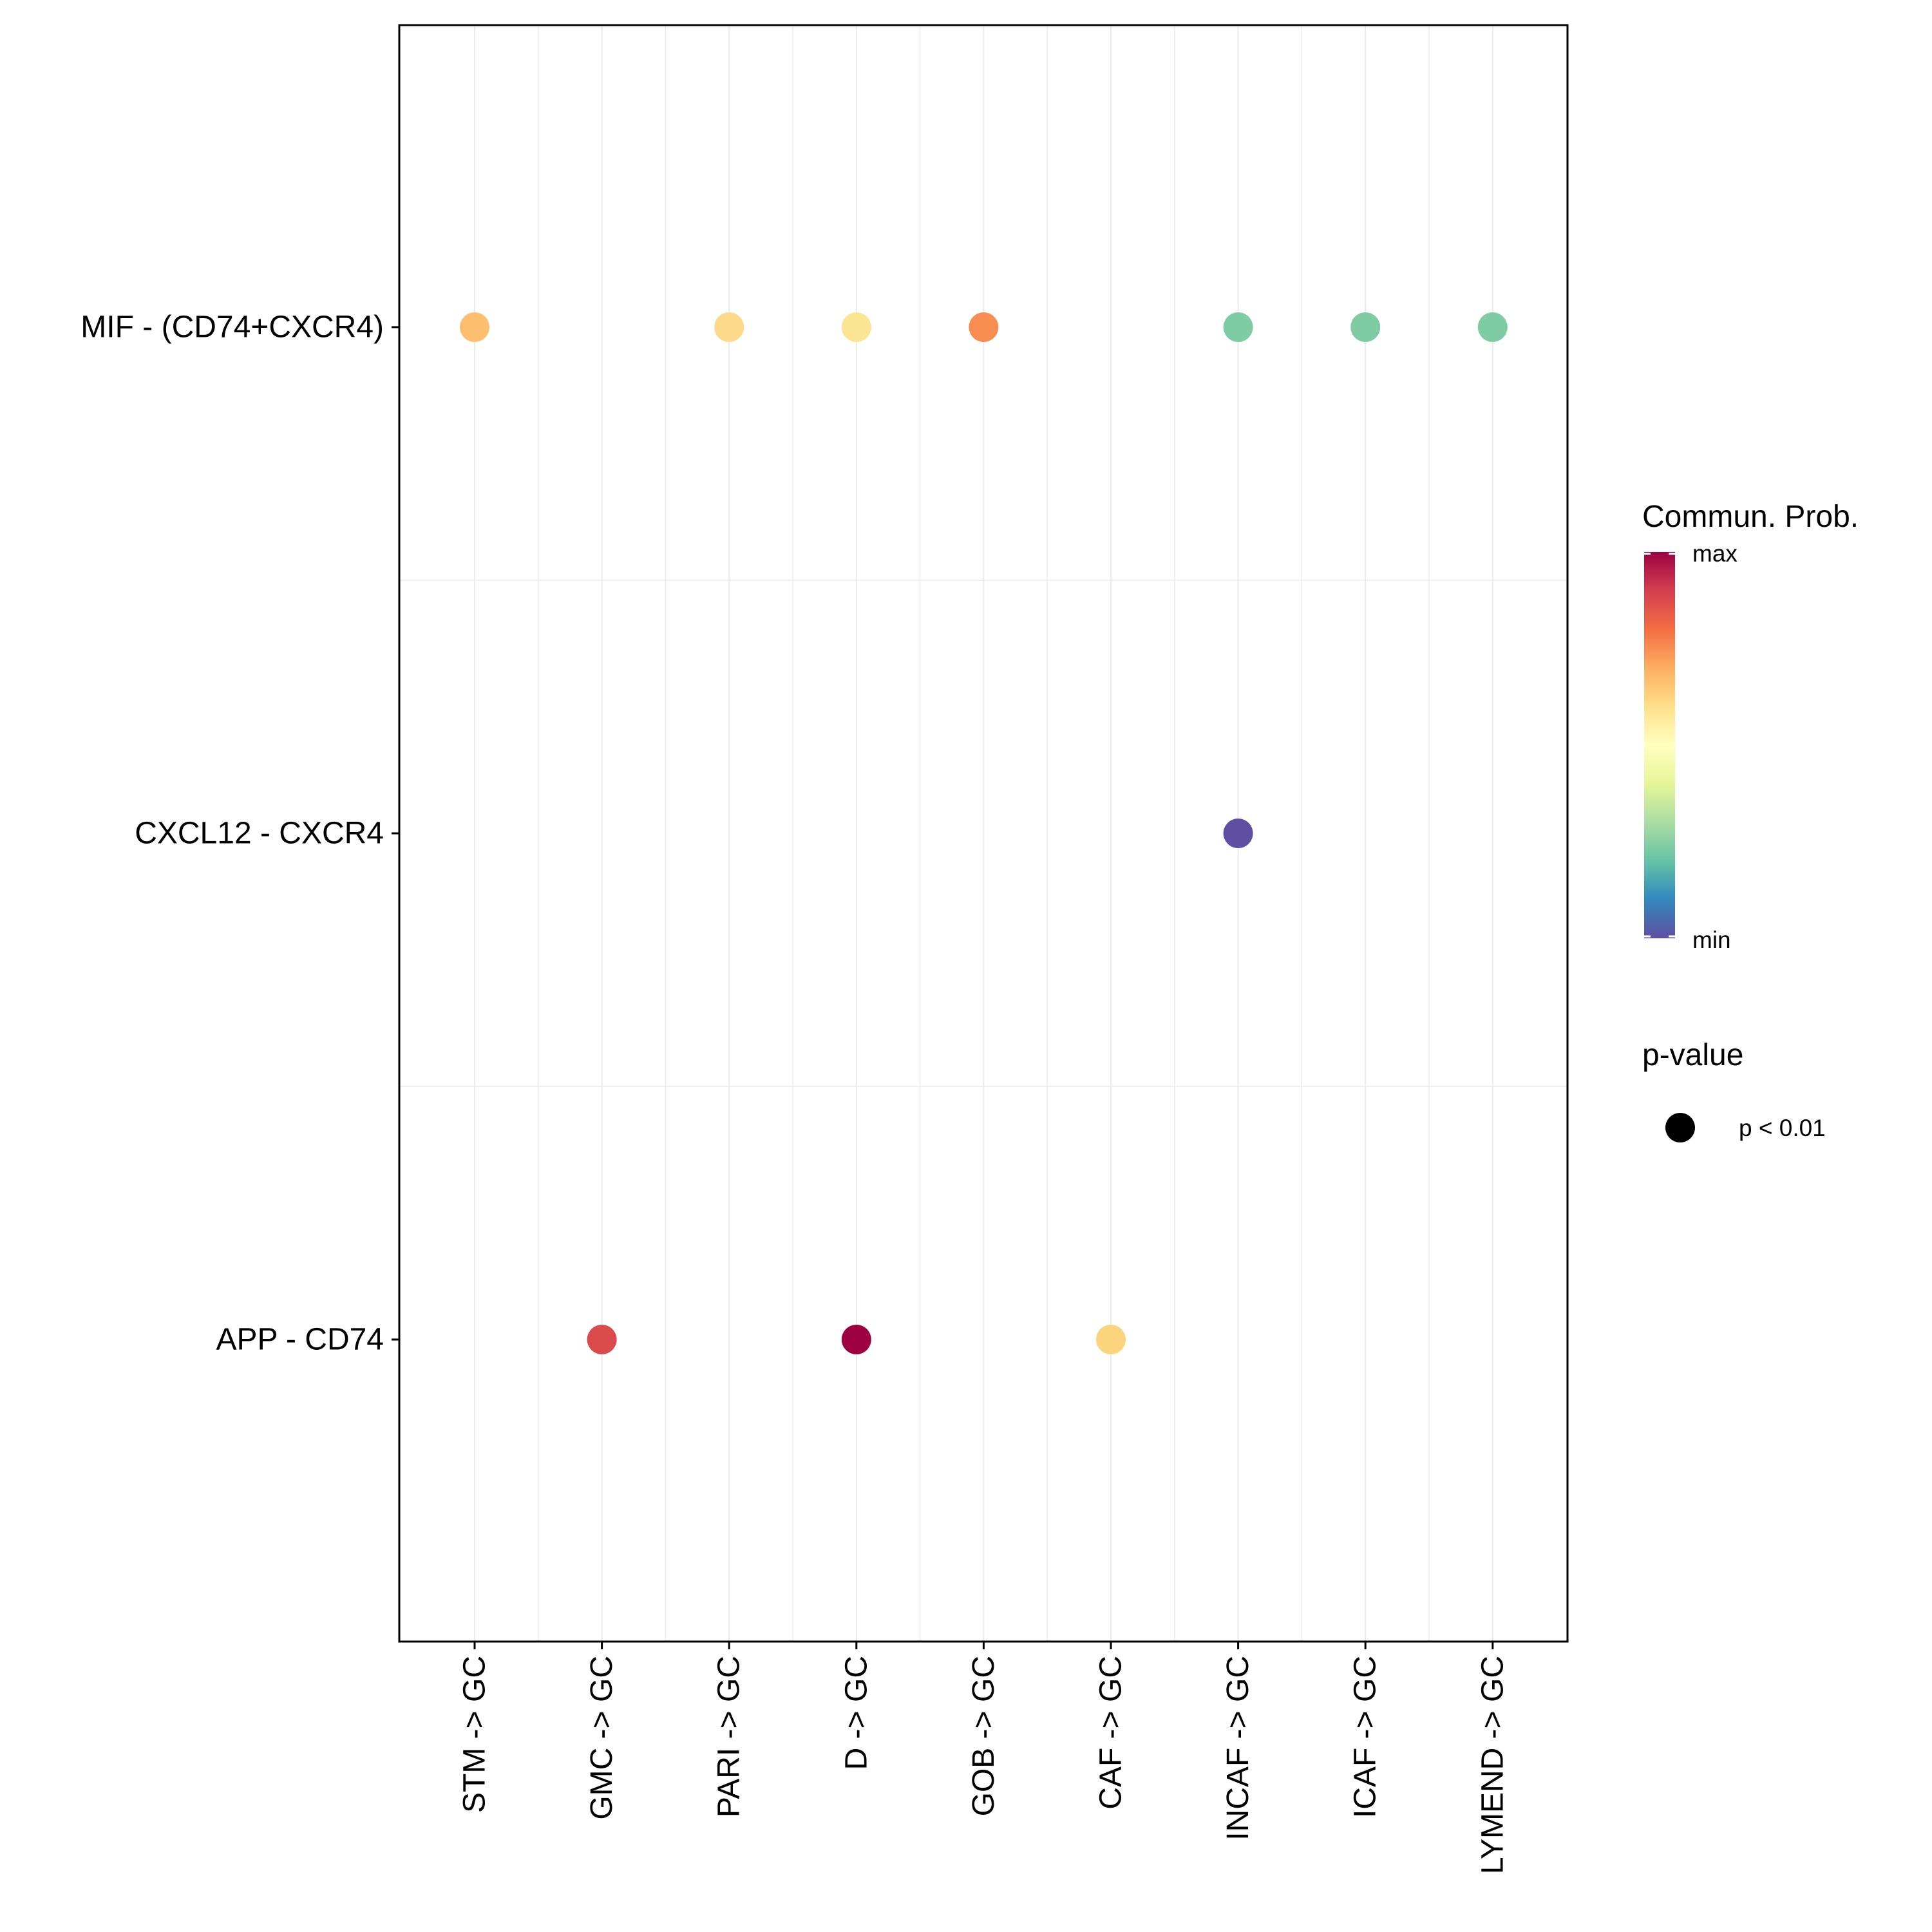  What do you see at coordinates (475, 1735) in the screenshot?
I see `x-tick-label: STM -> GC` at bounding box center [475, 1735].